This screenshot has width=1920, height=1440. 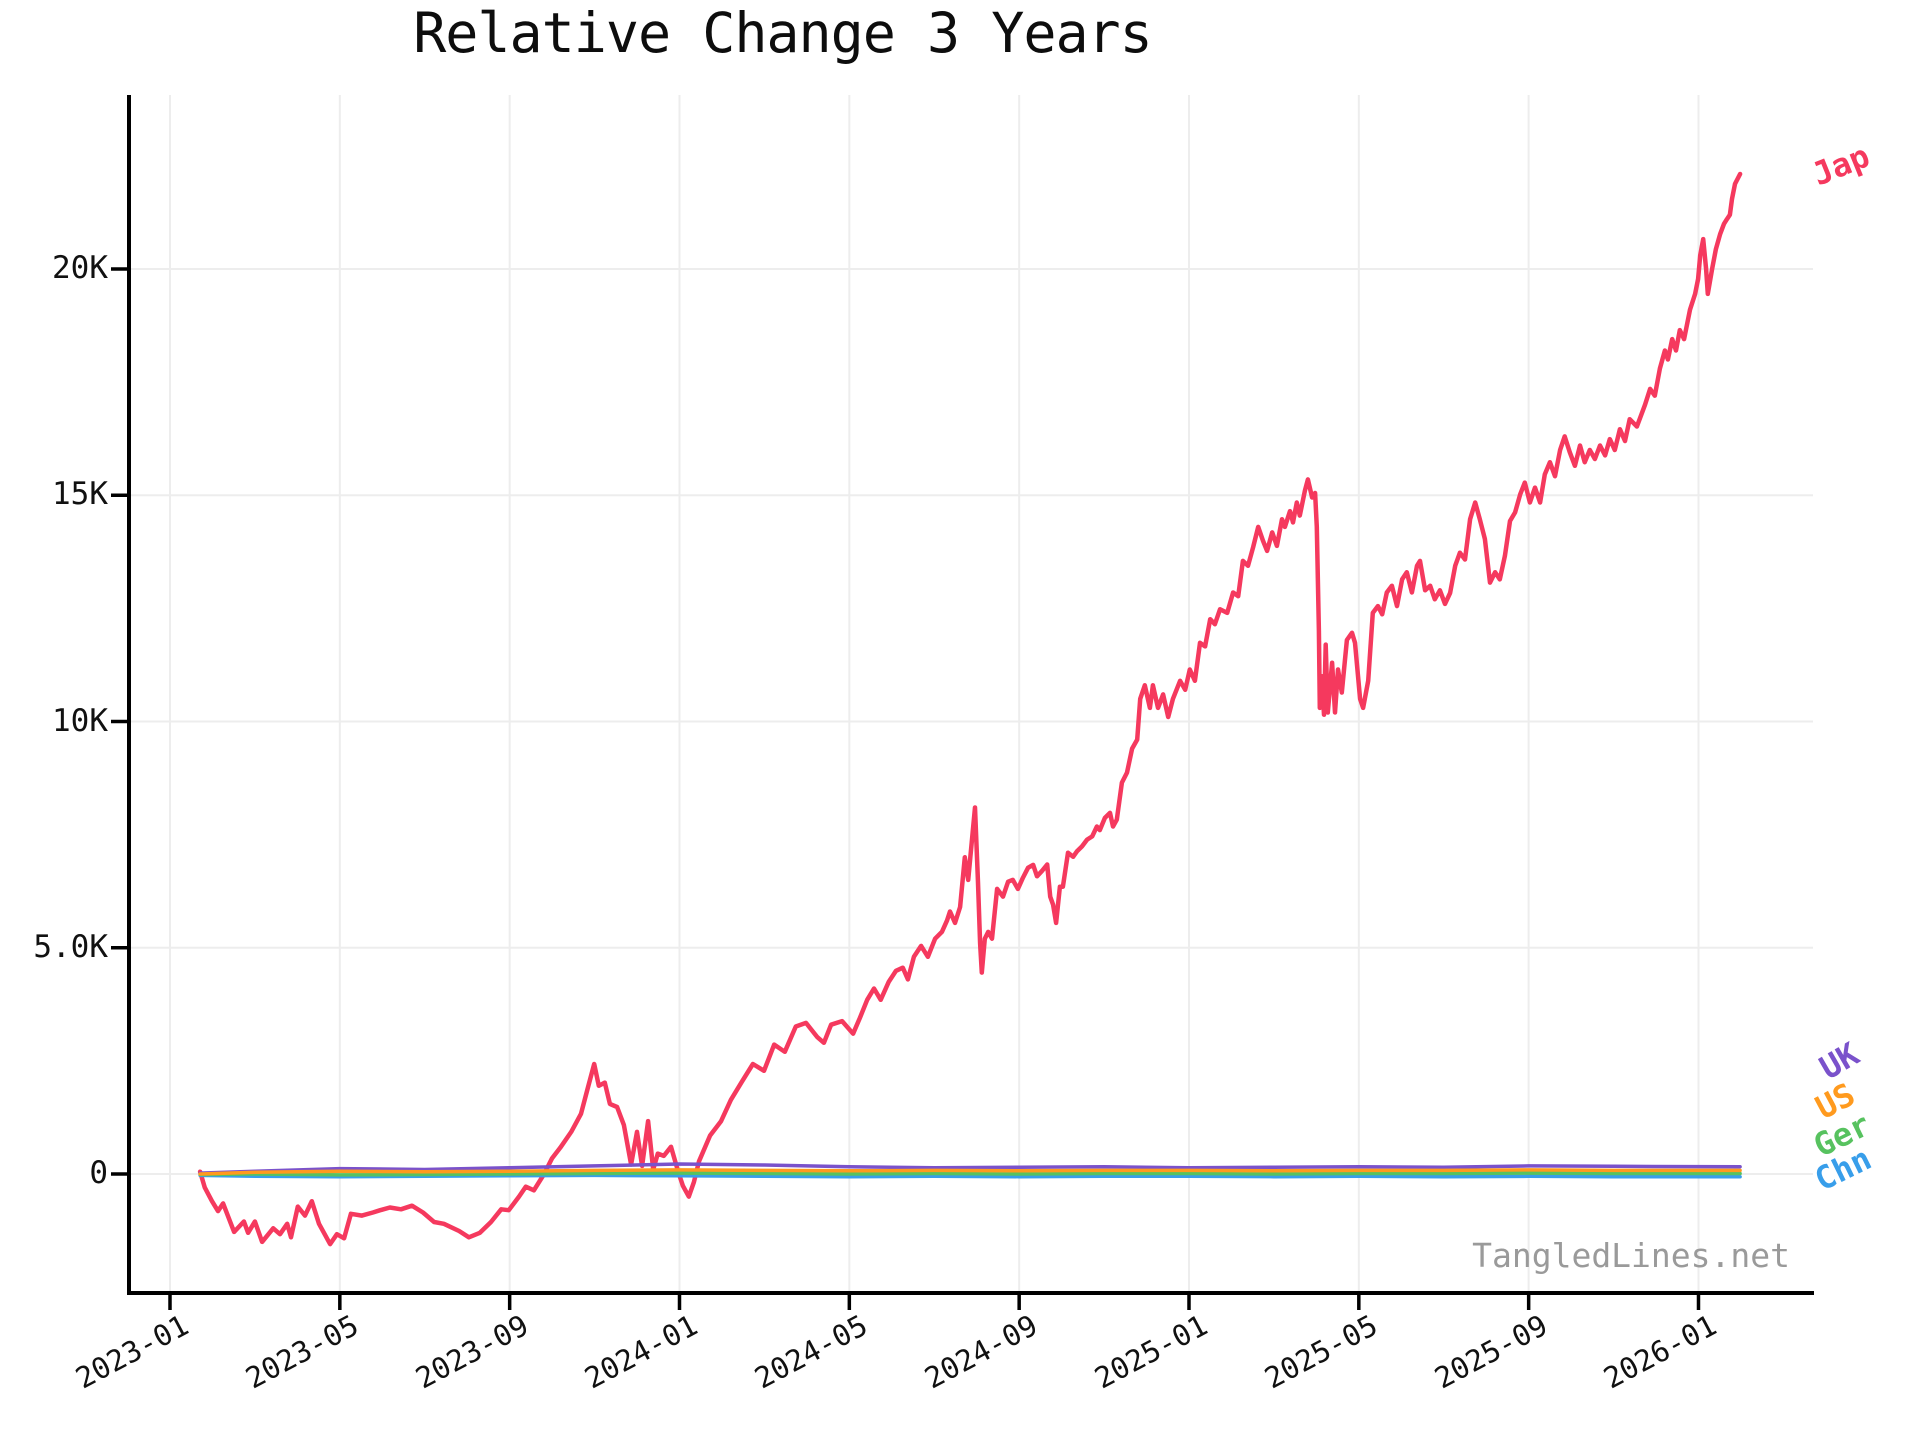 What do you see at coordinates (70, 946) in the screenshot?
I see `y-tick-label: 5.0K` at bounding box center [70, 946].